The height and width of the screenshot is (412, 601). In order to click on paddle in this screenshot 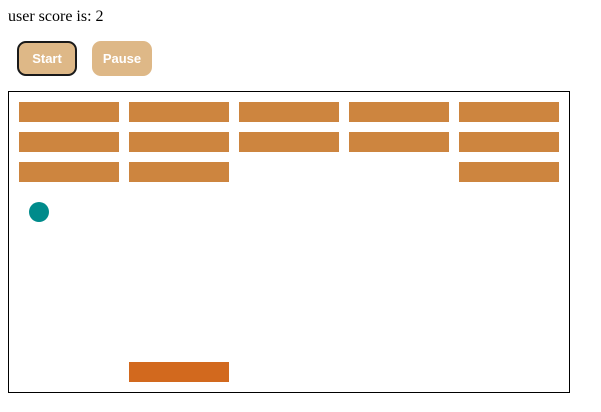, I will do `click(179, 372)`.